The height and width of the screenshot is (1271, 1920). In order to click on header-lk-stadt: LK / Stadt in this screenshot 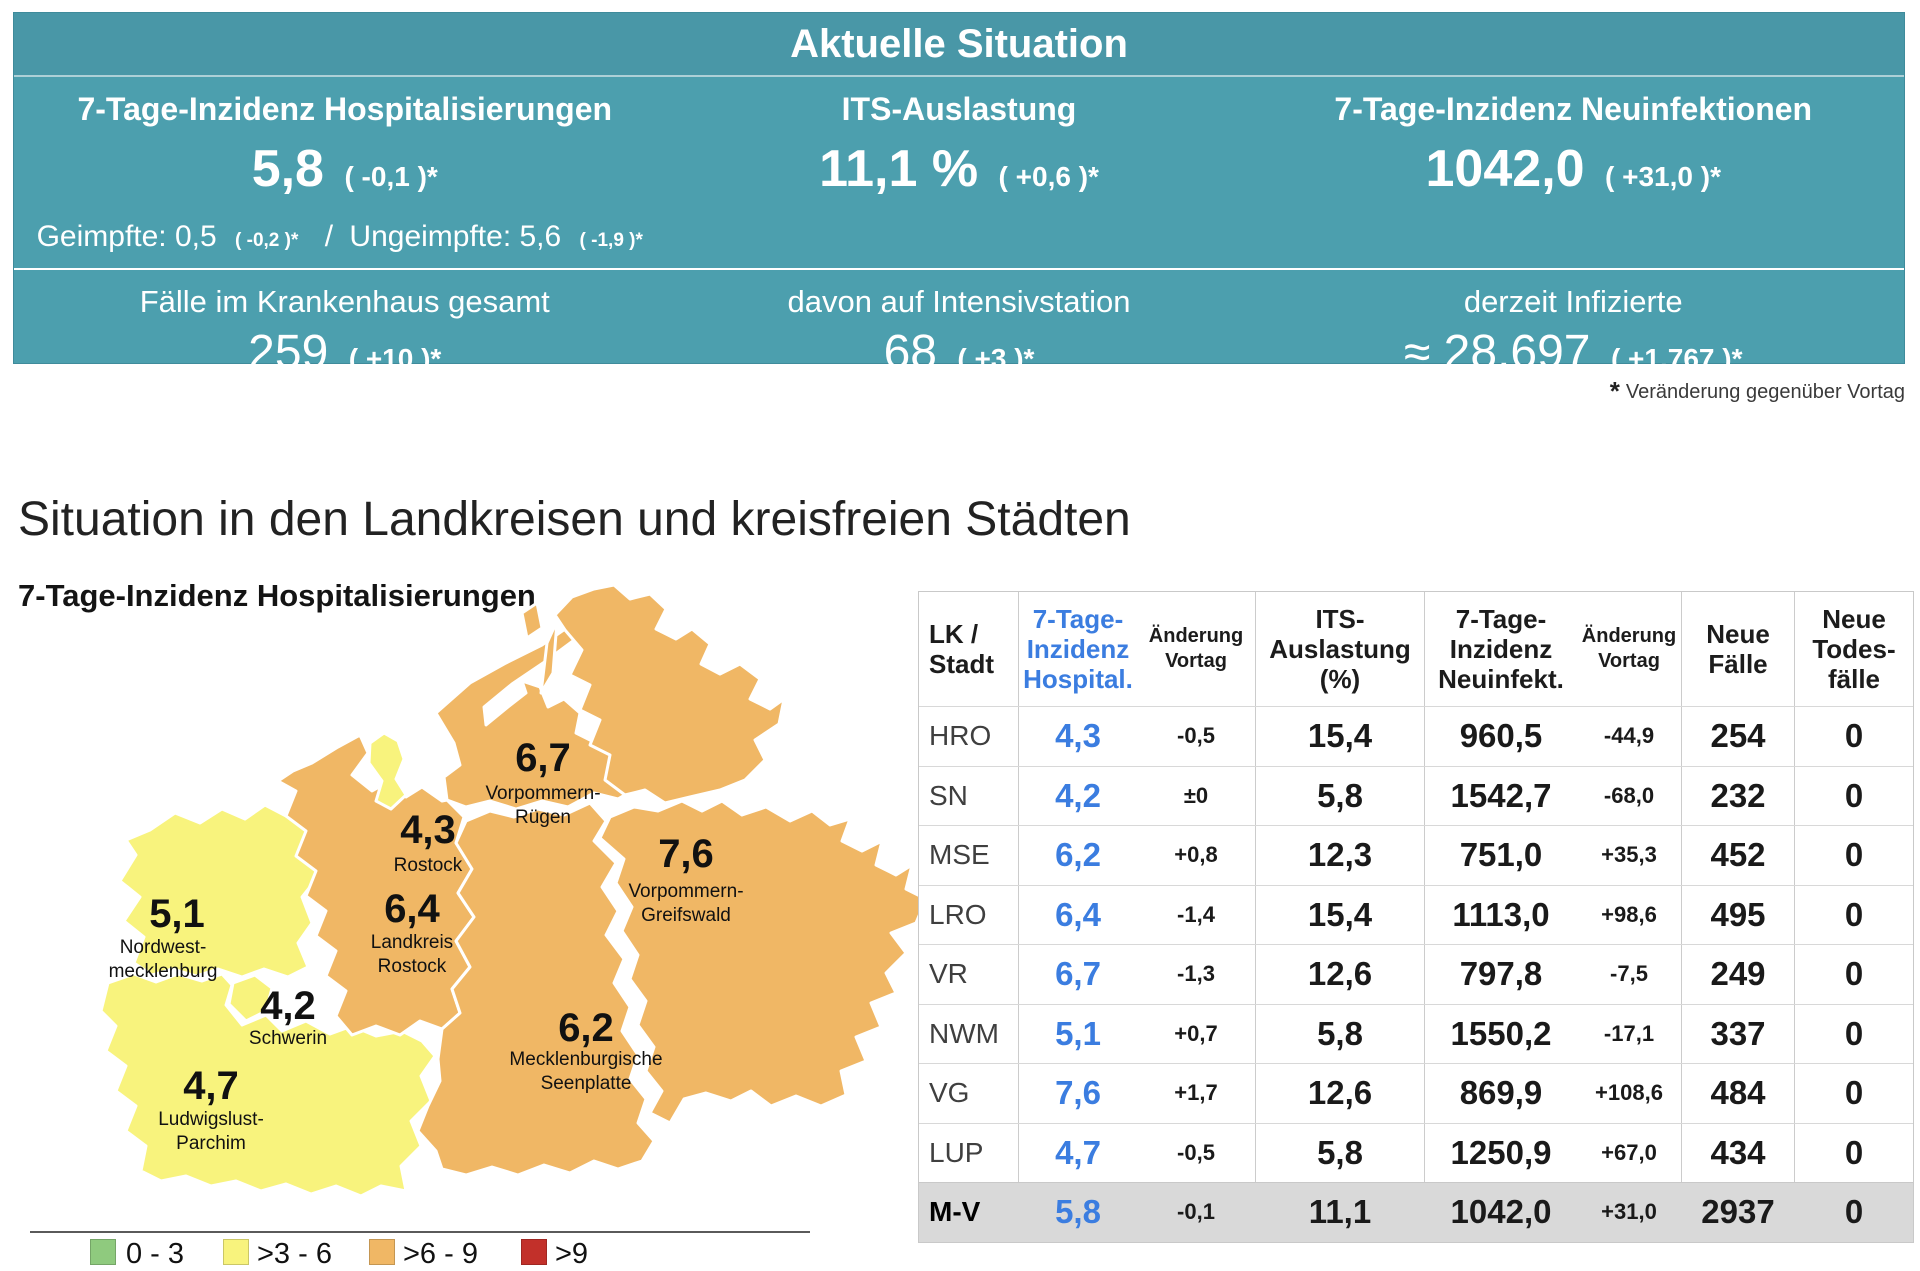, I will do `click(969, 649)`.